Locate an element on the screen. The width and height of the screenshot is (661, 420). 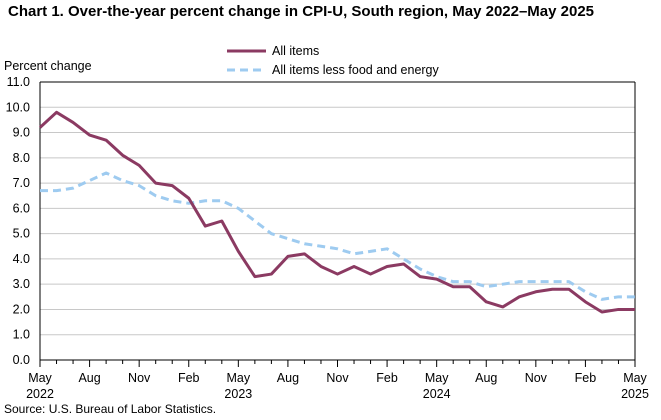
x-tick-year-label: 2022 is located at coordinates (40, 394).